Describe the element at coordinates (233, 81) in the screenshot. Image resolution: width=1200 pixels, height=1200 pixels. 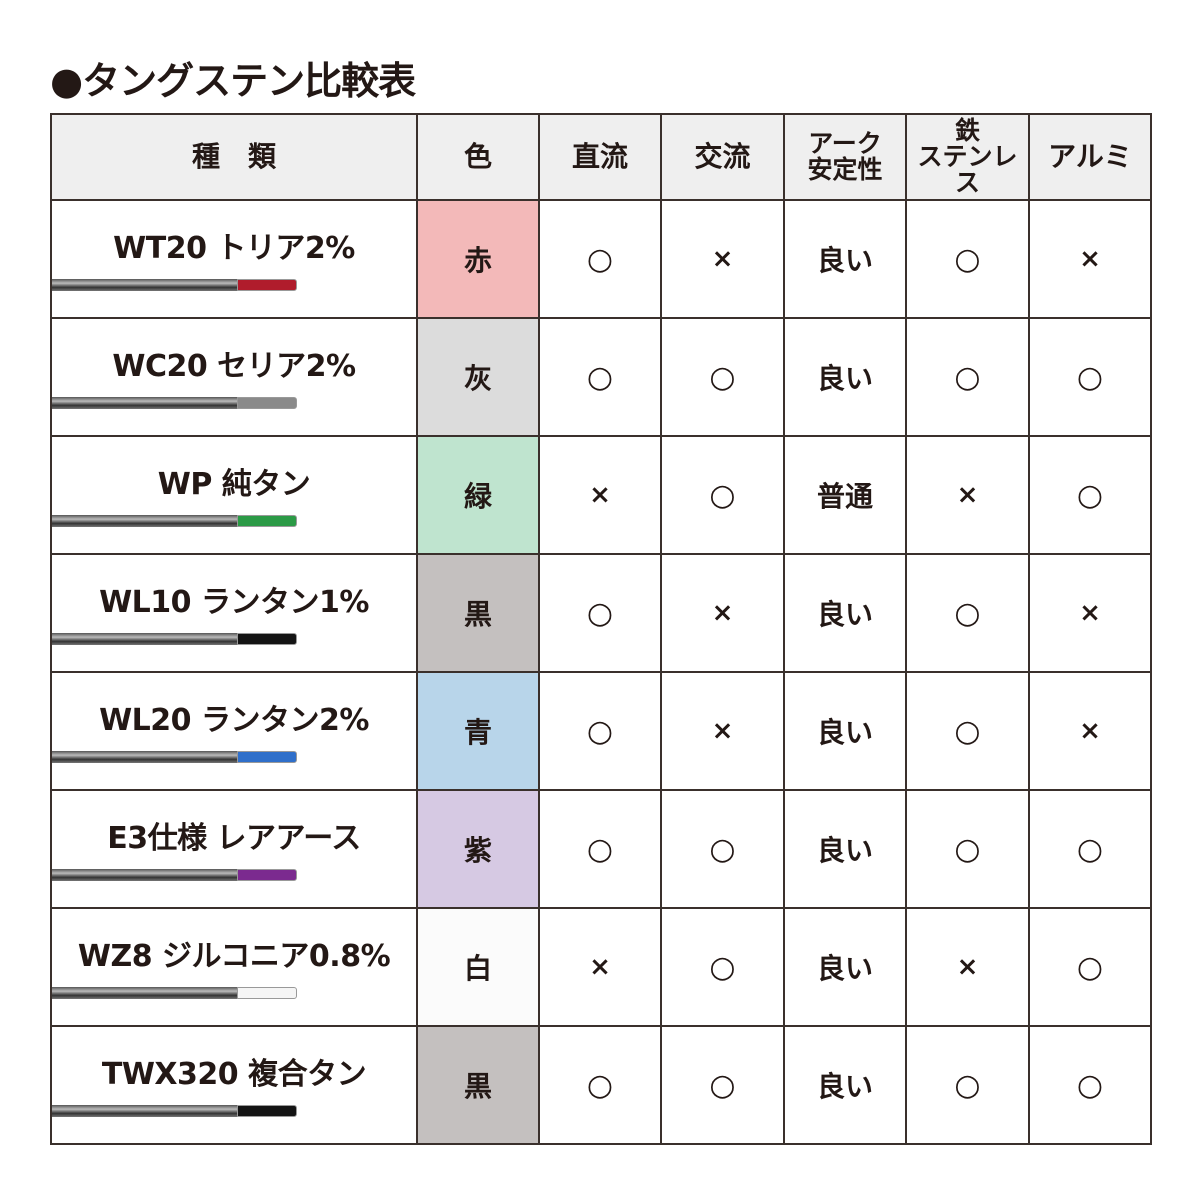
I see `page-title: ●タングステン比較表` at that location.